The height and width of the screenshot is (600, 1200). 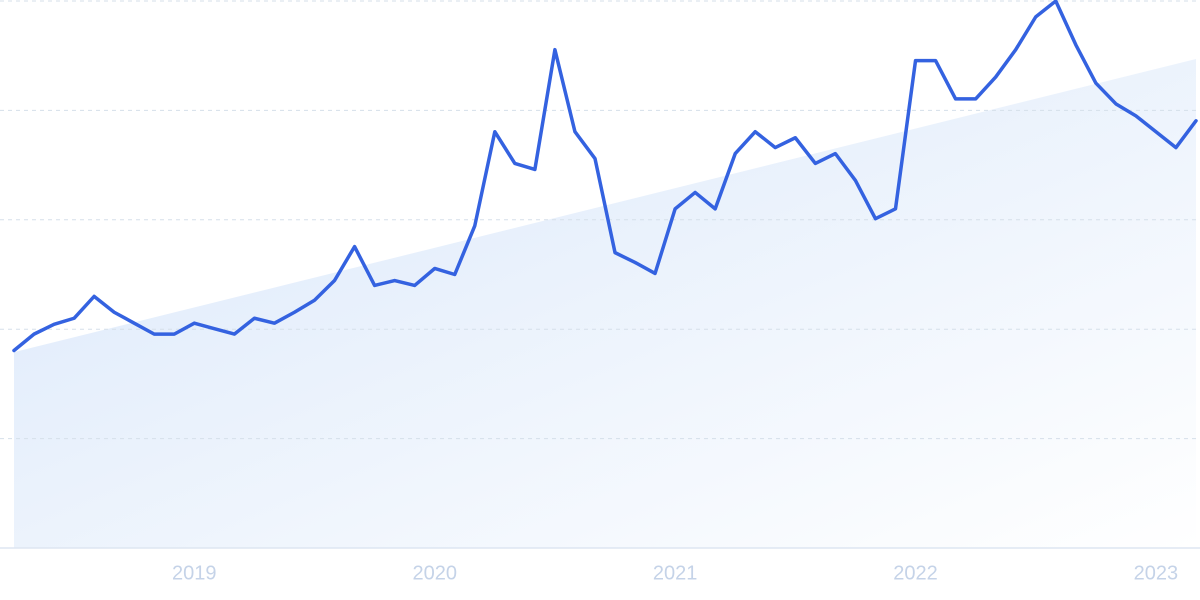 I want to click on x-tick-label: 2022, so click(x=915, y=573).